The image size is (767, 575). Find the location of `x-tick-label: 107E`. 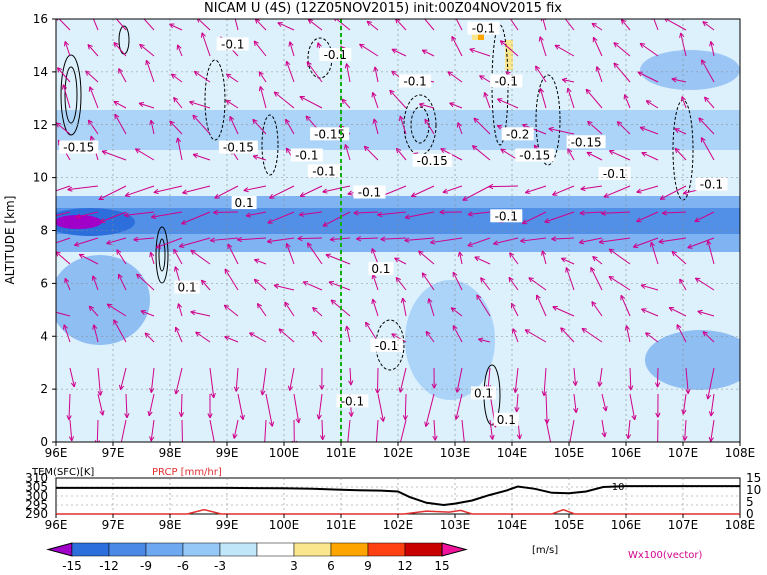

x-tick-label: 107E is located at coordinates (683, 453).